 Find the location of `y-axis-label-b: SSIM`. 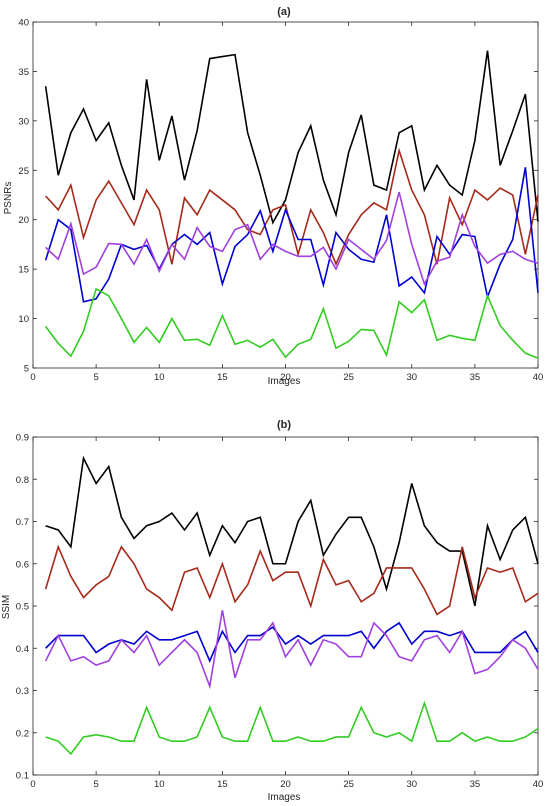

y-axis-label-b: SSIM is located at coordinates (6, 607).